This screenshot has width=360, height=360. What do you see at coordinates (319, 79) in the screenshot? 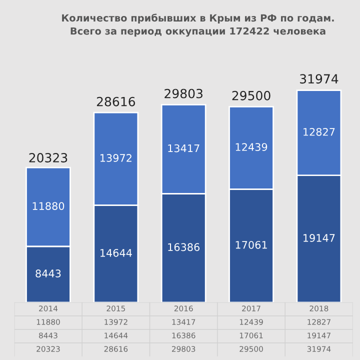
I see `total-label: 31974` at bounding box center [319, 79].